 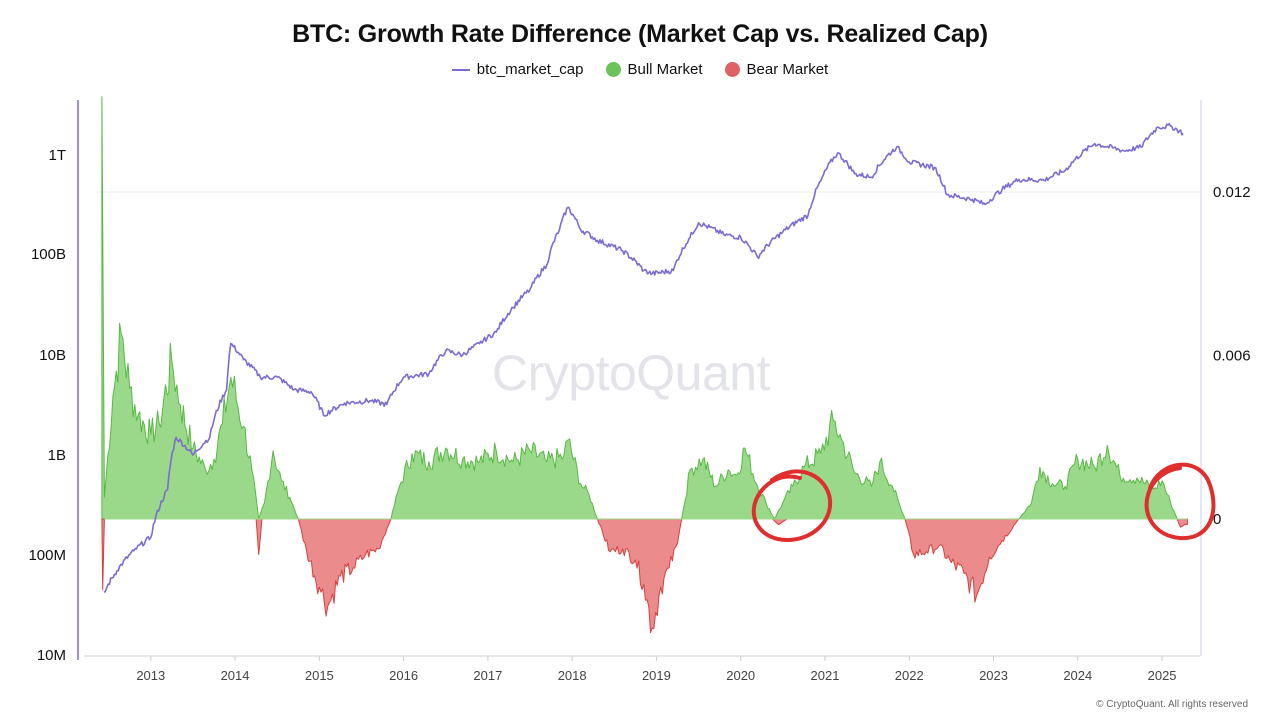 What do you see at coordinates (530, 69) in the screenshot?
I see `legend-label-market-cap: btc_market_cap` at bounding box center [530, 69].